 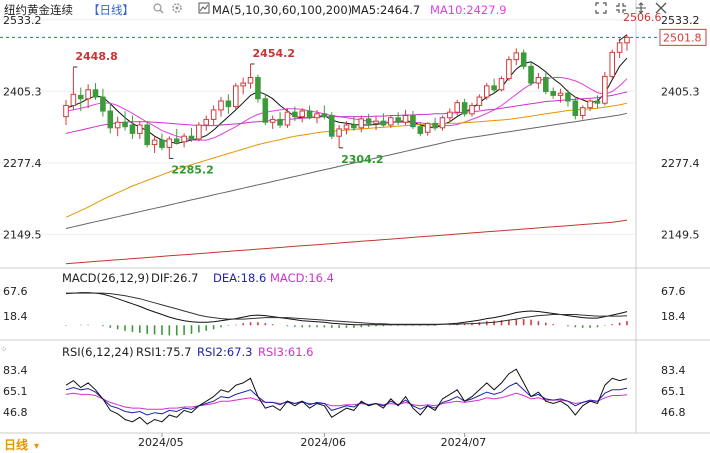 What do you see at coordinates (641, 8) in the screenshot?
I see `move-icon` at bounding box center [641, 8].